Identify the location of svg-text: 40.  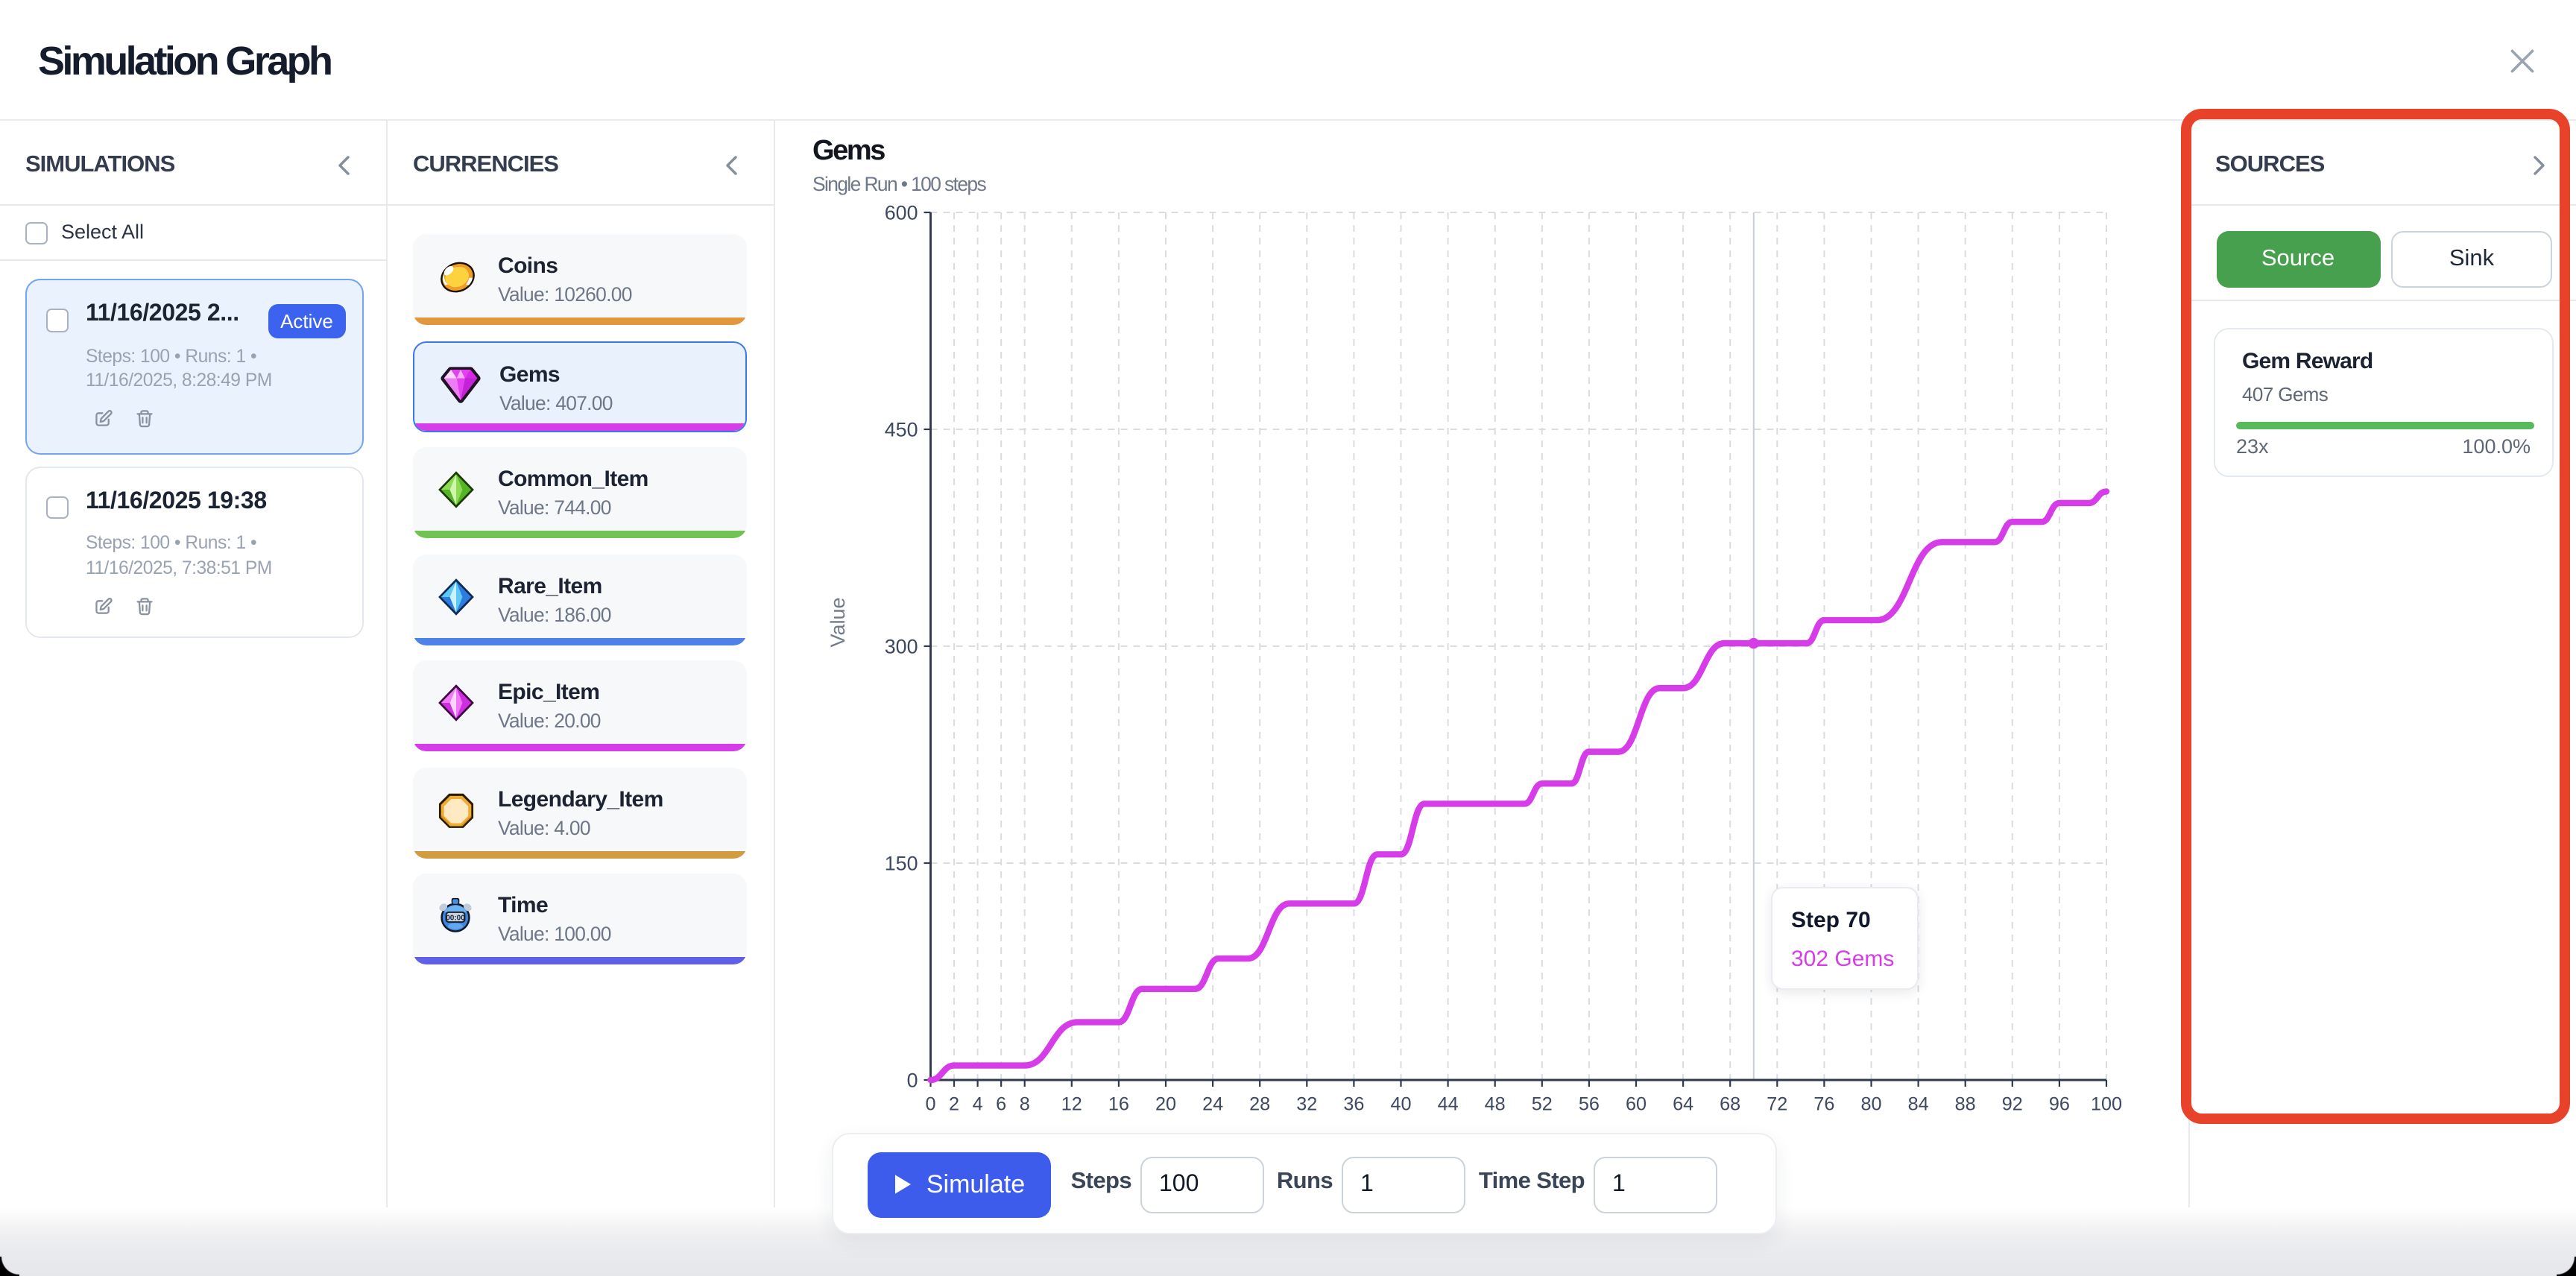
(1399, 1103).